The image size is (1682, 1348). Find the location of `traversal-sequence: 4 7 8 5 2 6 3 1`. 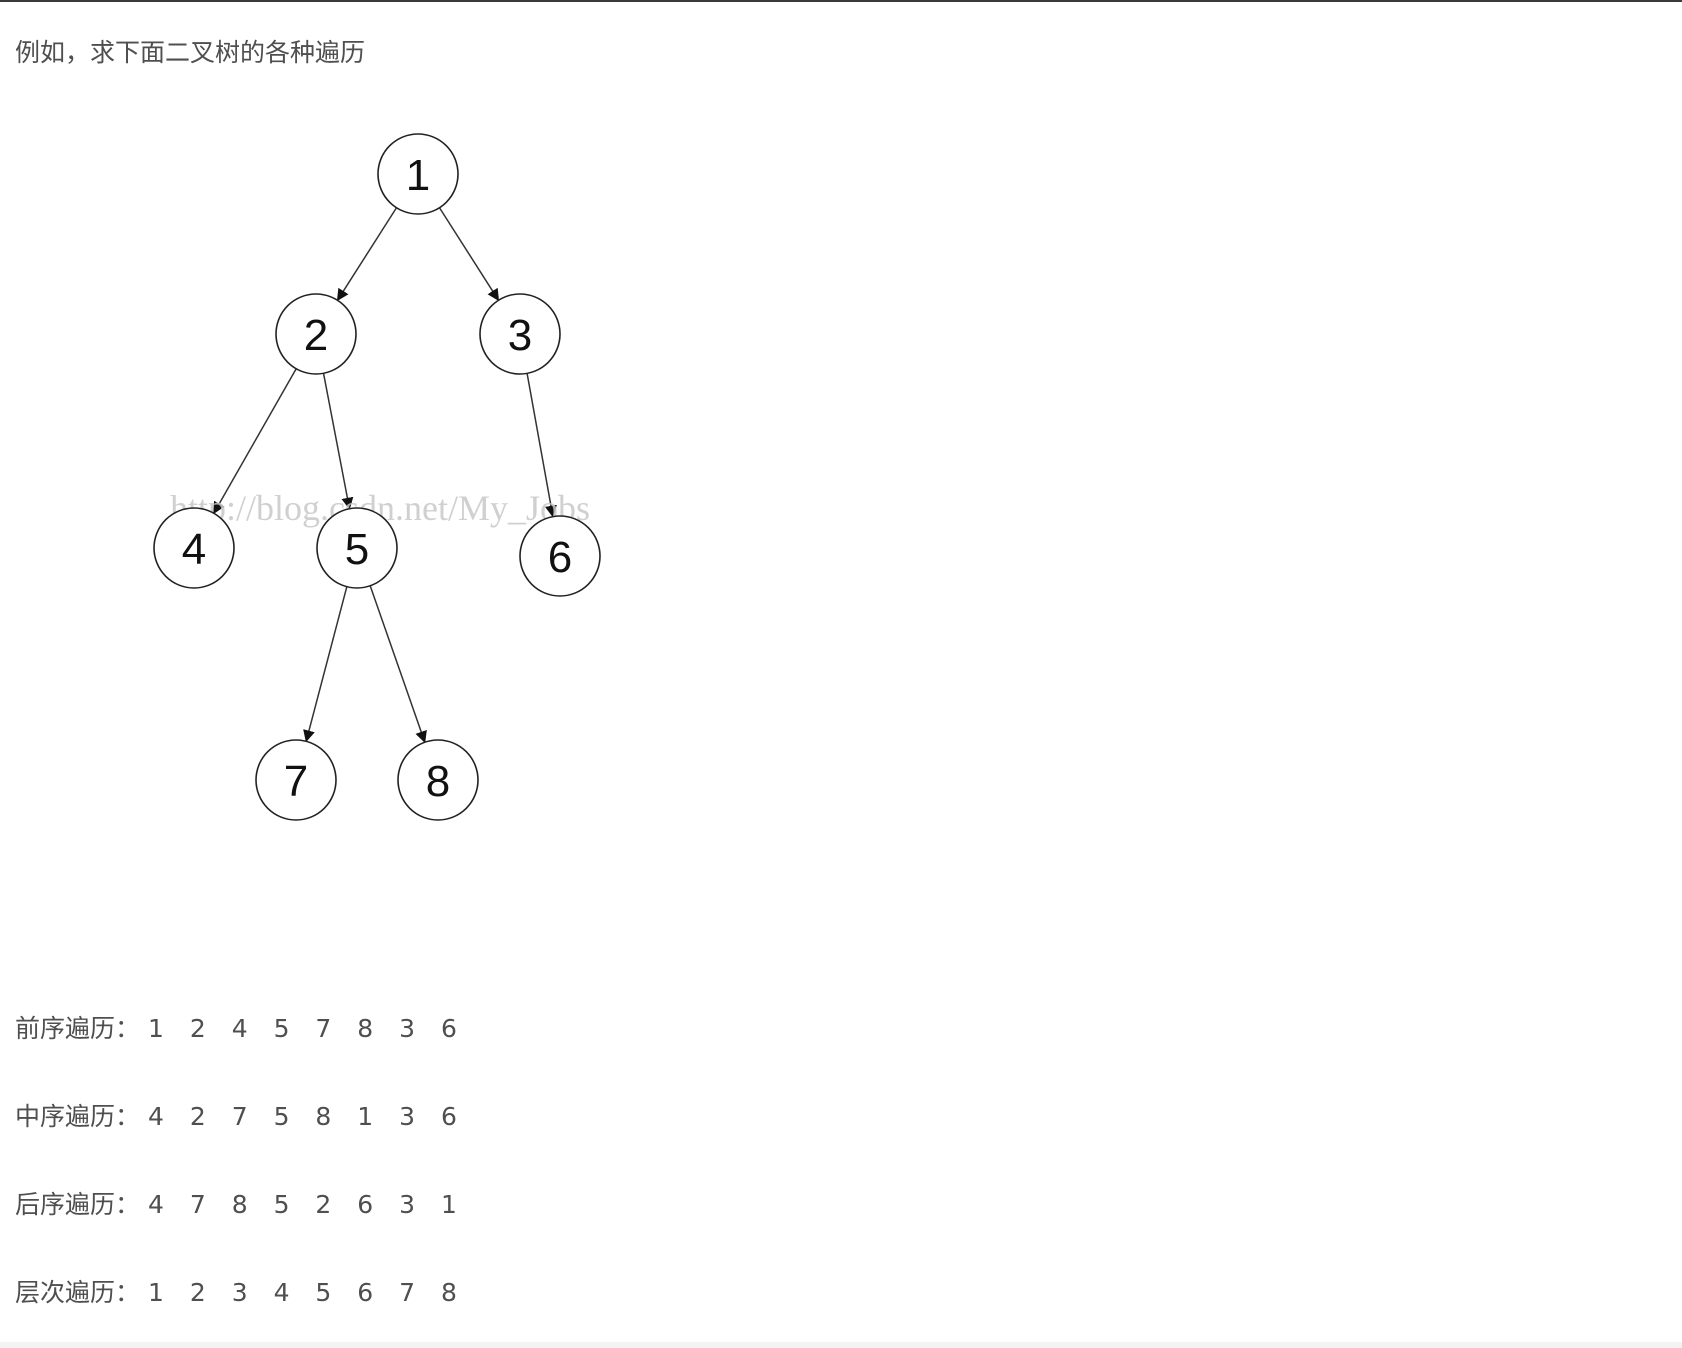

traversal-sequence: 4 7 8 5 2 6 3 1 is located at coordinates (307, 1204).